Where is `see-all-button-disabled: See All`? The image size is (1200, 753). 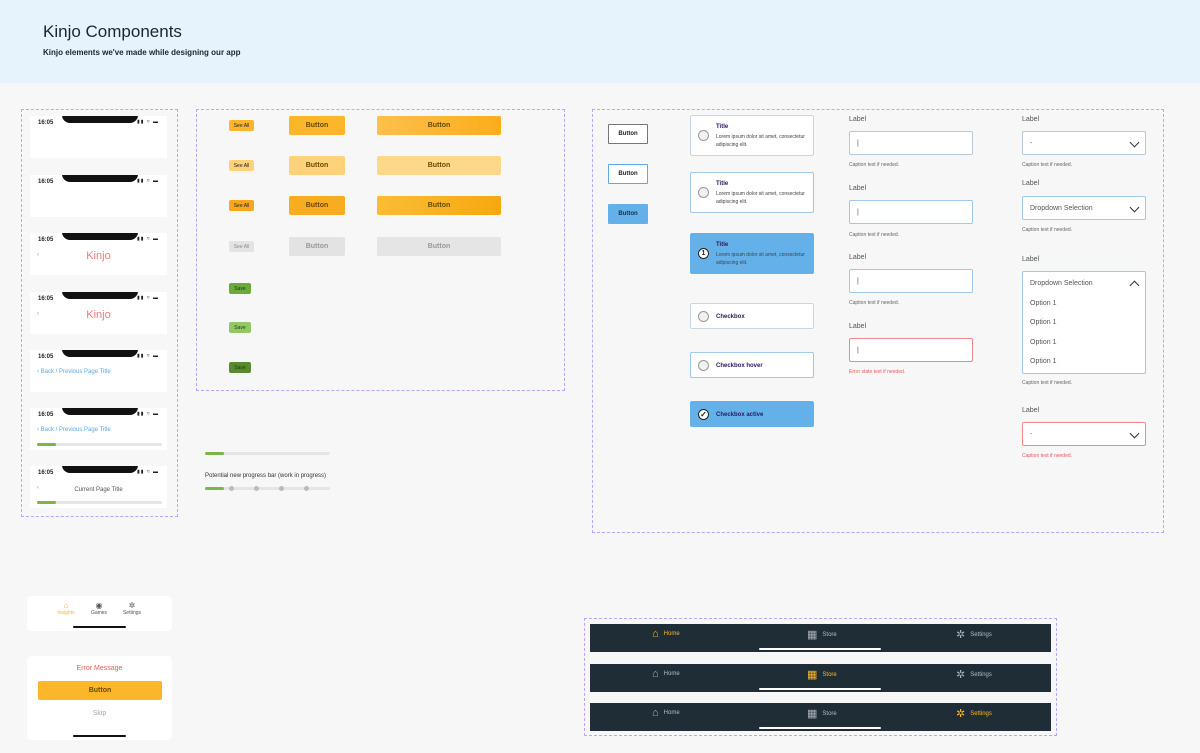
see-all-button-disabled: See All is located at coordinates (241, 246).